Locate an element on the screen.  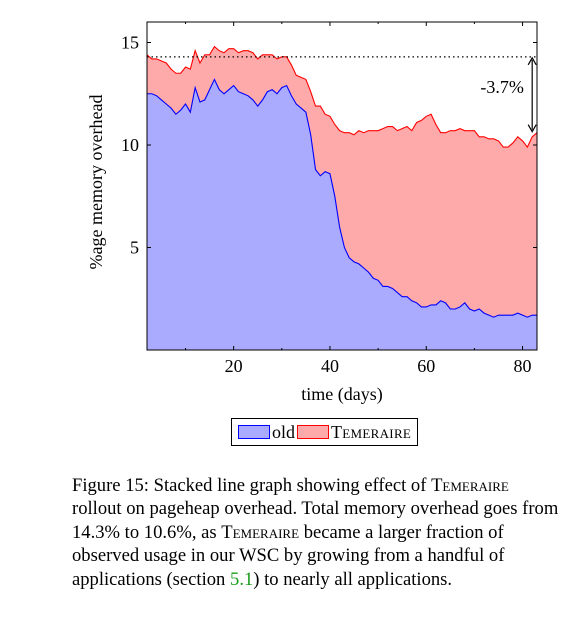
chart-legend: old Temeraire is located at coordinates (325, 432).